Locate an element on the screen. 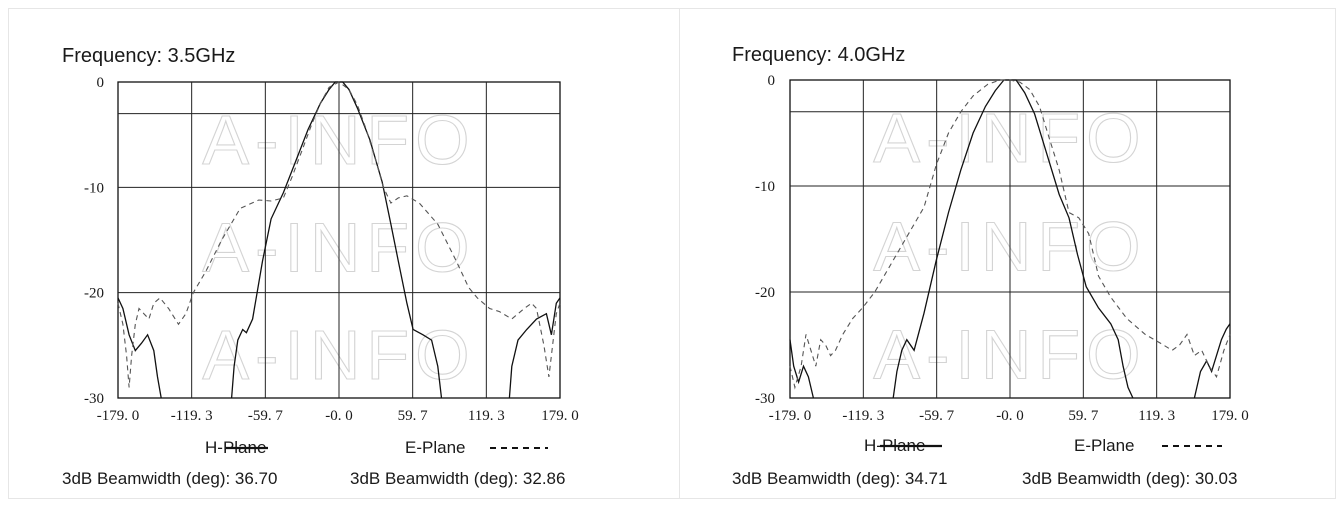  beamwidth-h-plane: 3dB Beamwidth (deg): 34.71 is located at coordinates (839, 478).